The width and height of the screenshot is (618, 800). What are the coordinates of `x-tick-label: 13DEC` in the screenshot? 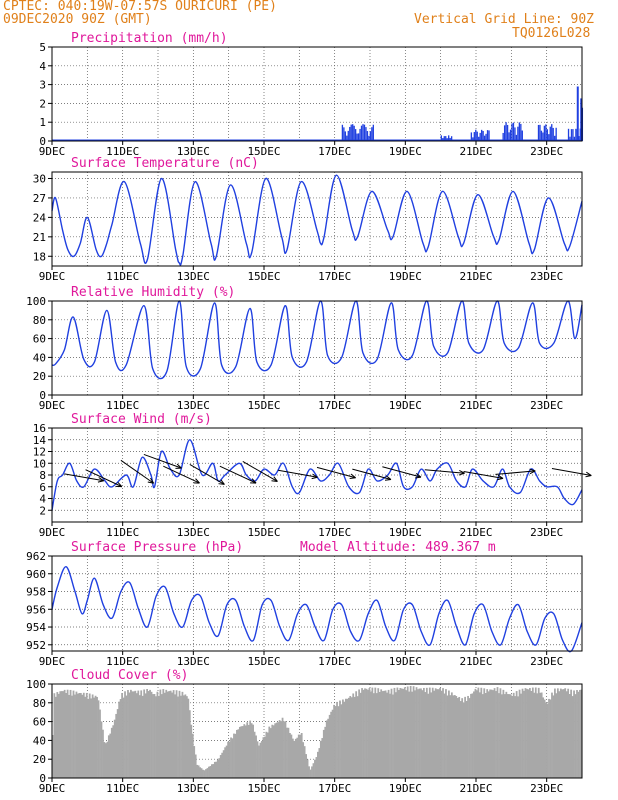 It's located at (193, 788).